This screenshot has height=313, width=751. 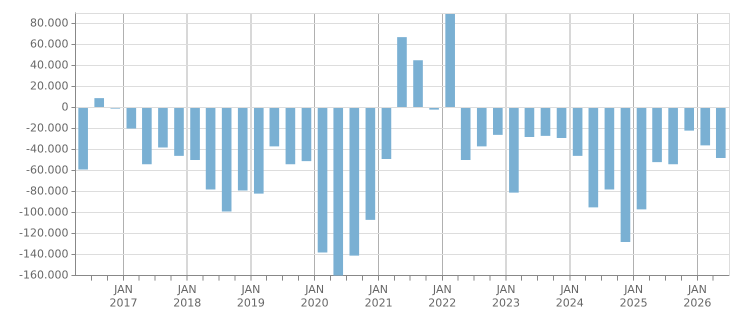 What do you see at coordinates (47, 169) in the screenshot?
I see `y-tick-label: -60.000` at bounding box center [47, 169].